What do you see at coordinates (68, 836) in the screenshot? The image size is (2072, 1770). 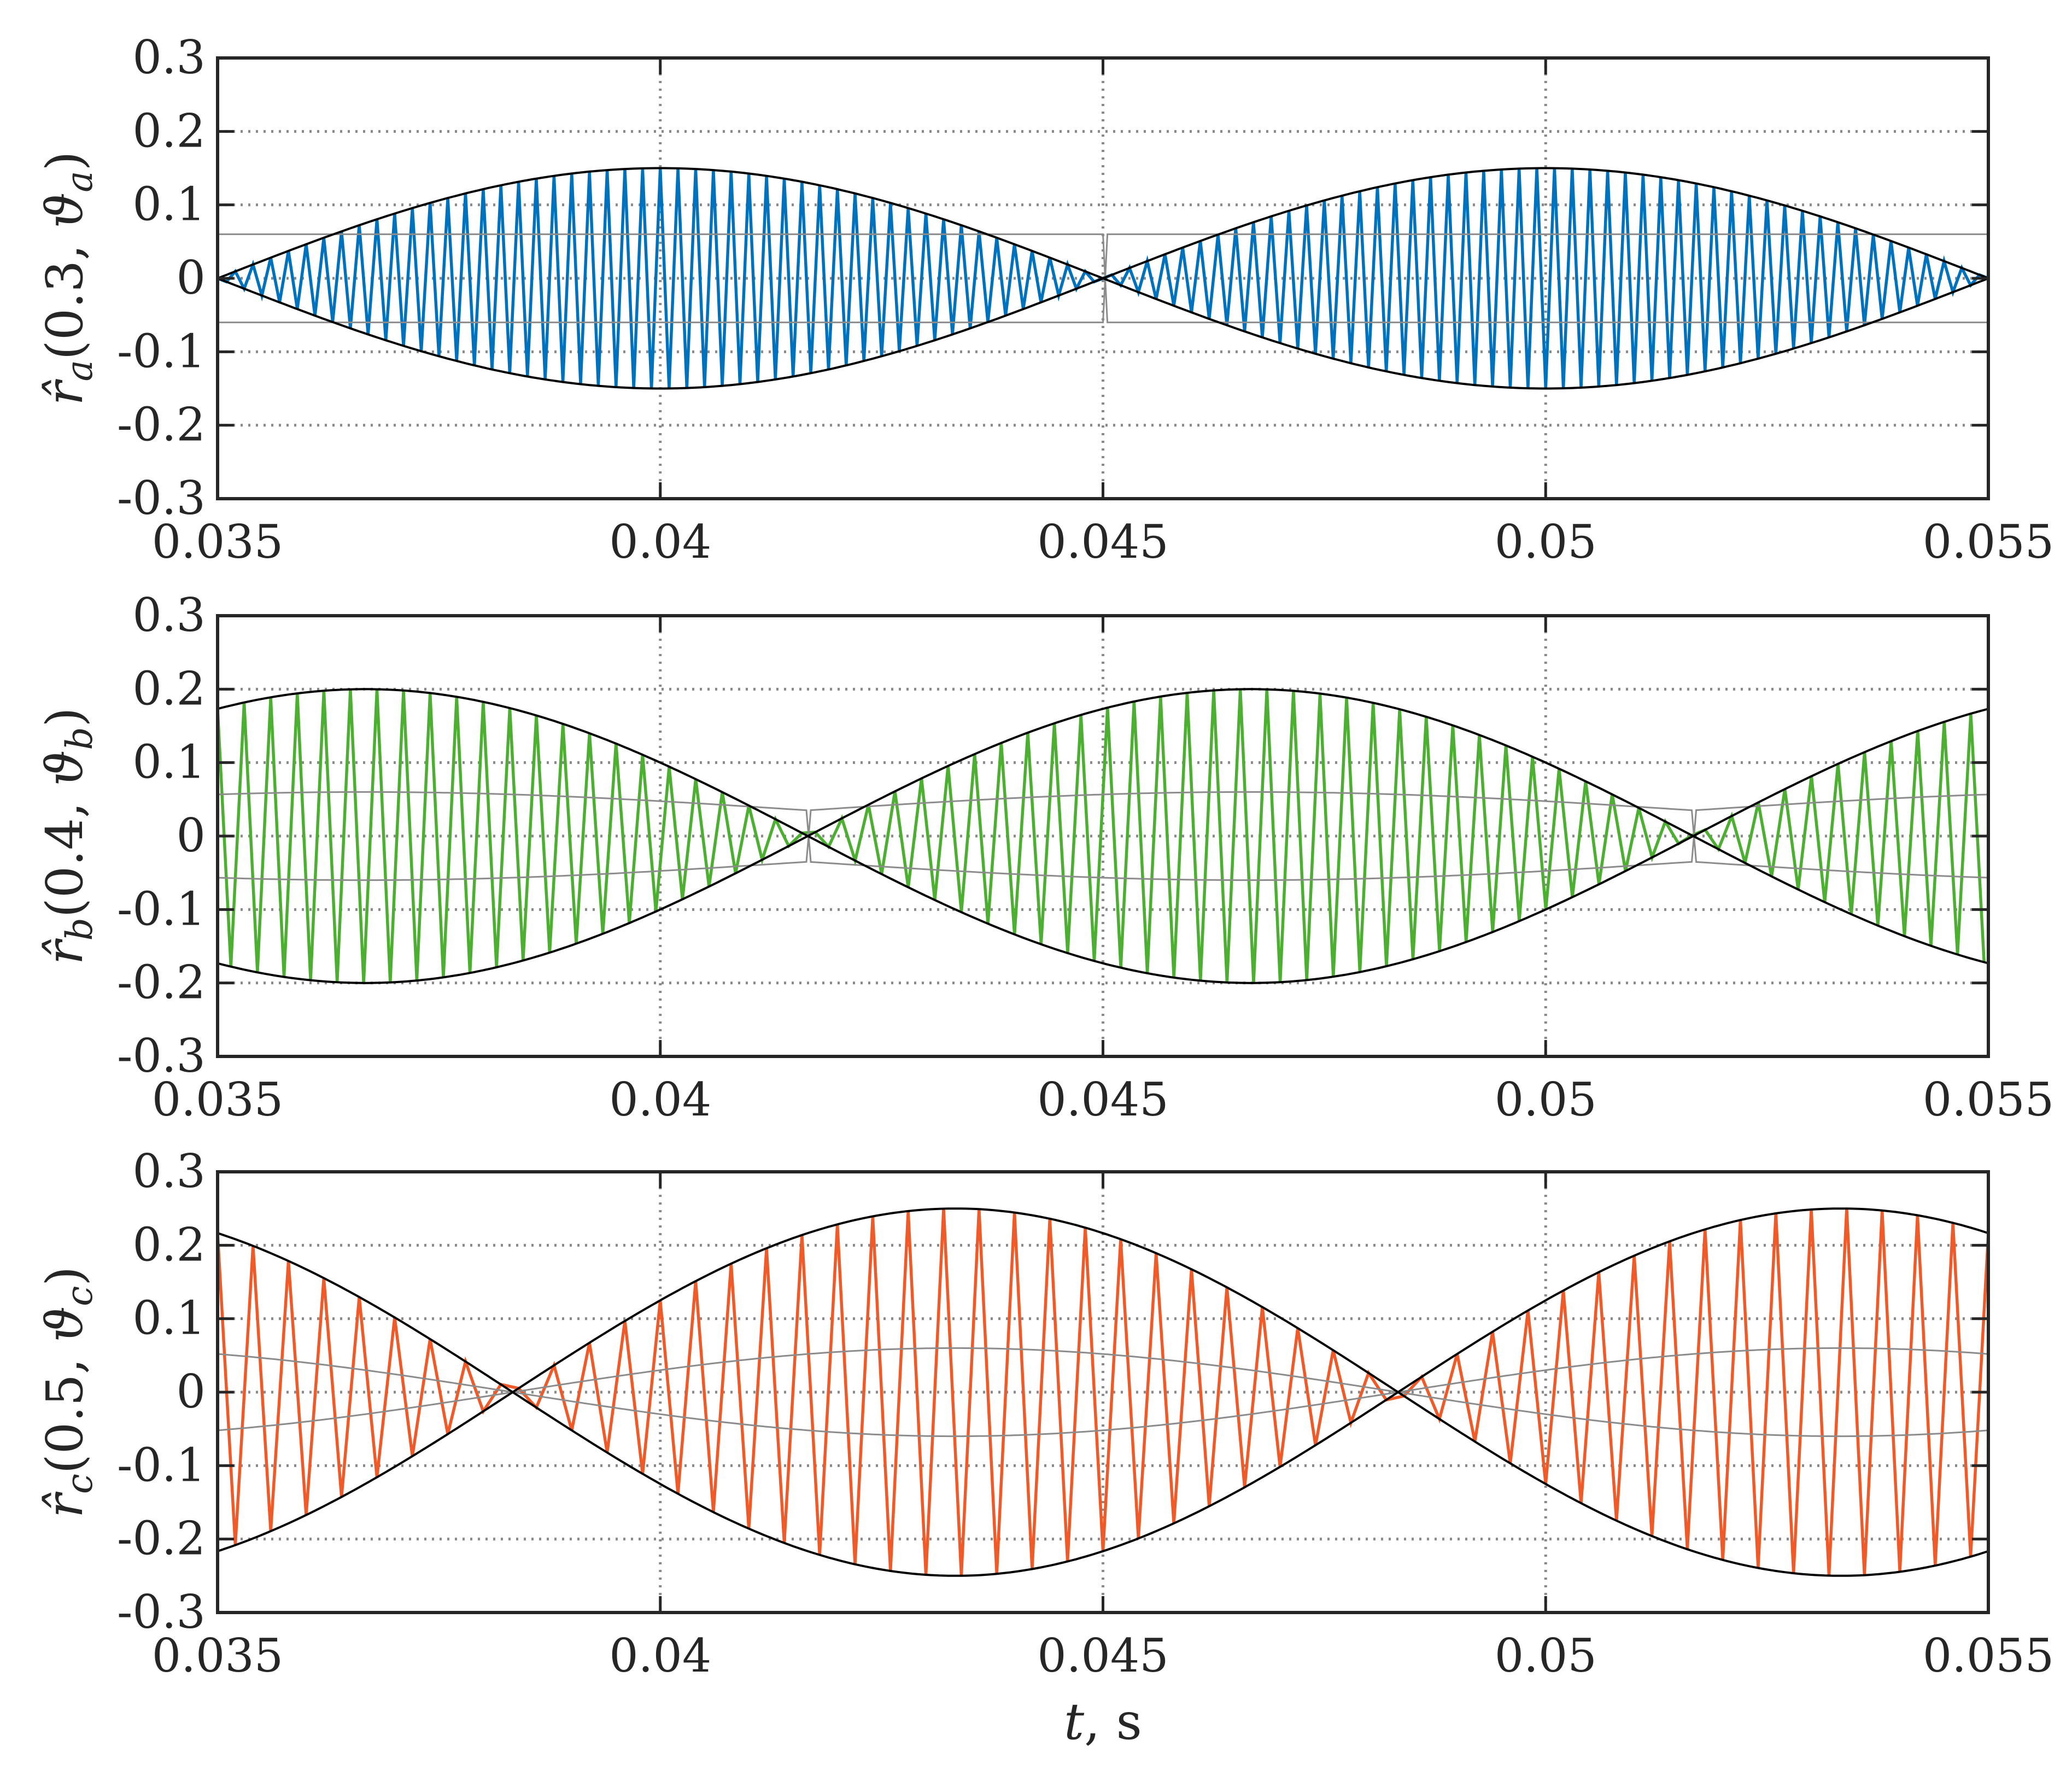 I see `y-axis-label: r̂b(0.4, ϑb)` at bounding box center [68, 836].